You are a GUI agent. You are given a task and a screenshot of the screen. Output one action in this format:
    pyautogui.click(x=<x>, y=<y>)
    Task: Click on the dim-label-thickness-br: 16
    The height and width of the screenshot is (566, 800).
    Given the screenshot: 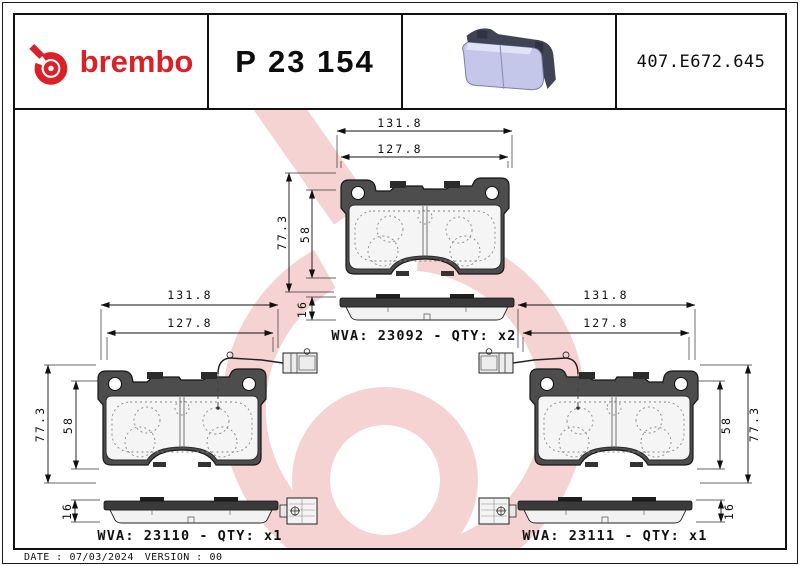 What is the action you would take?
    pyautogui.click(x=729, y=511)
    